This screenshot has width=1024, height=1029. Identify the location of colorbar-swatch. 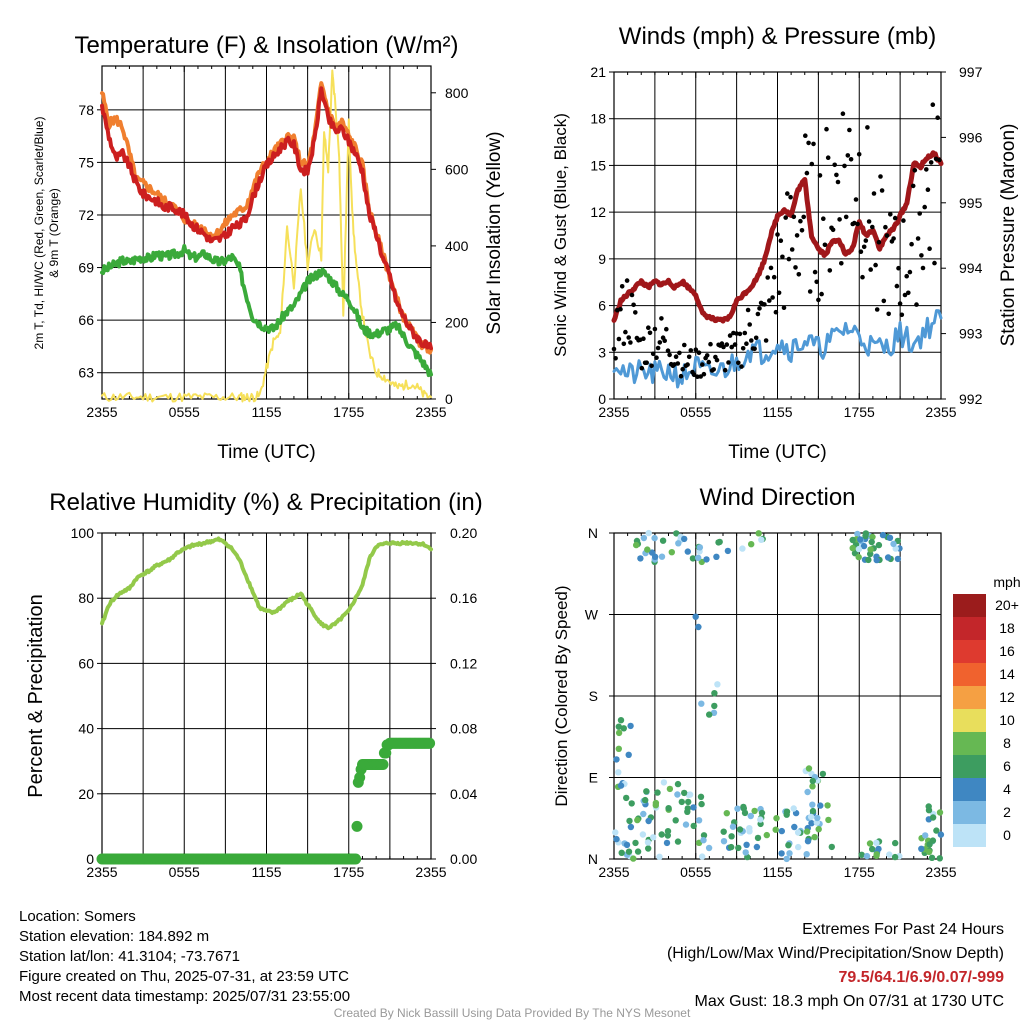
(969, 766).